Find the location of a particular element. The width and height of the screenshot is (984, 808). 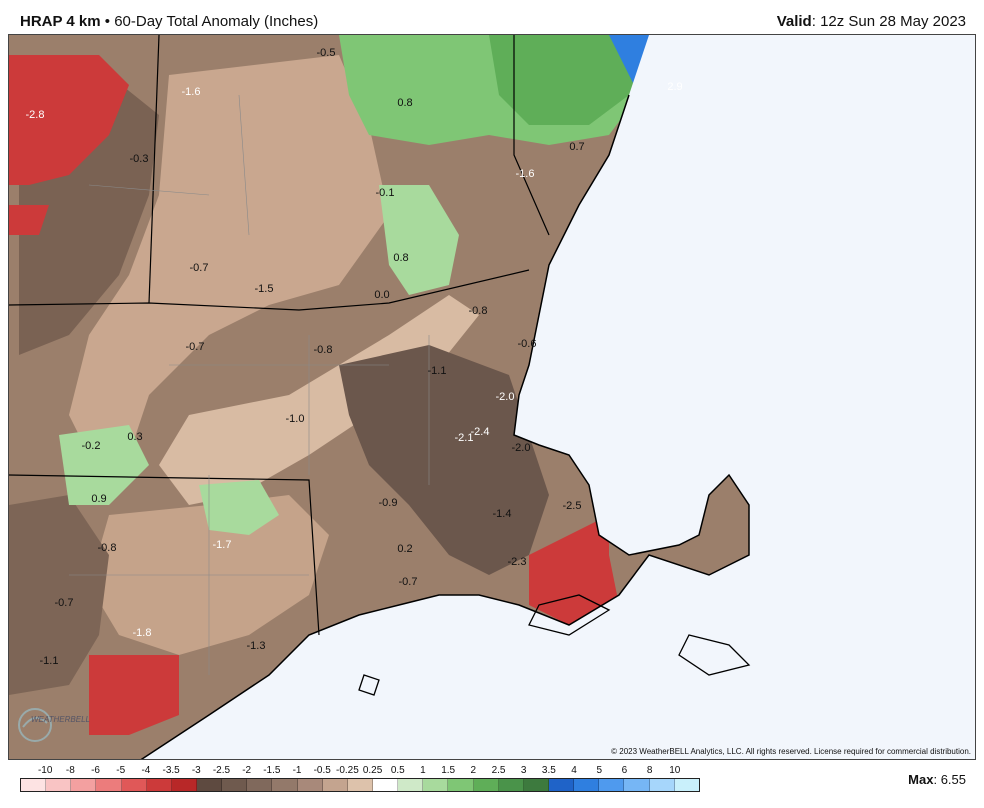

max-value: Max: 6.55 is located at coordinates (937, 779).